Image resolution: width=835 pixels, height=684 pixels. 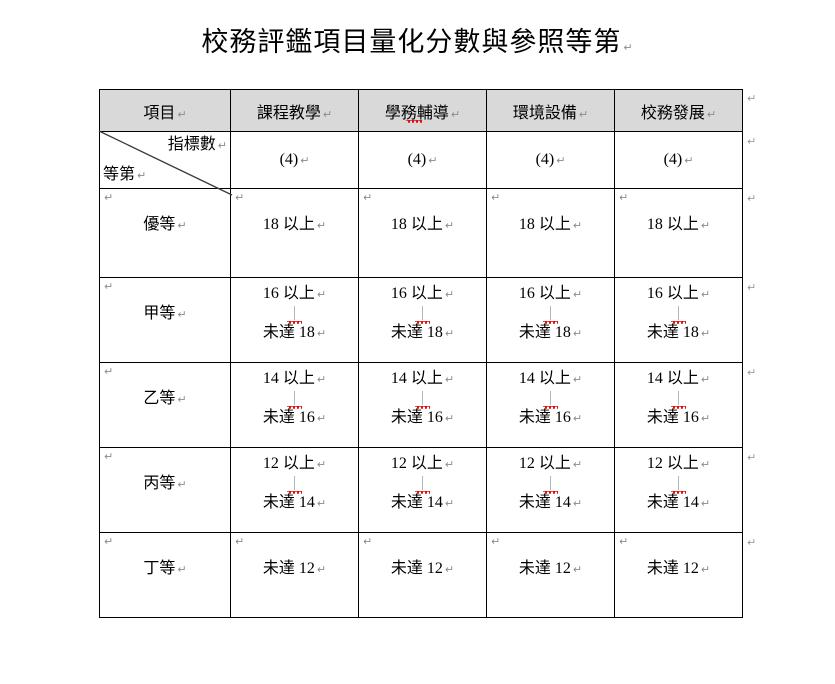 I want to click on score-line1: 16 以上 ↵, so click(x=678, y=293).